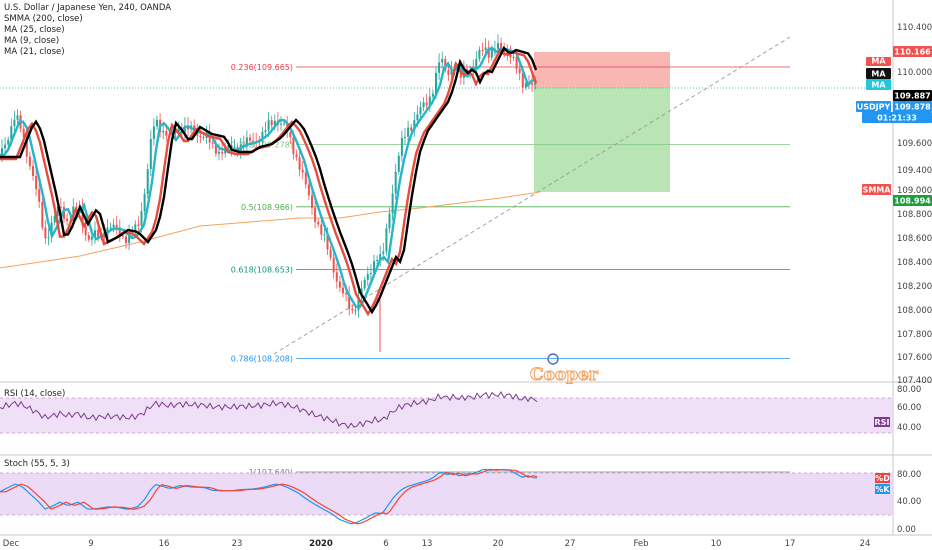  I want to click on stoch-k-line, so click(268, 496).